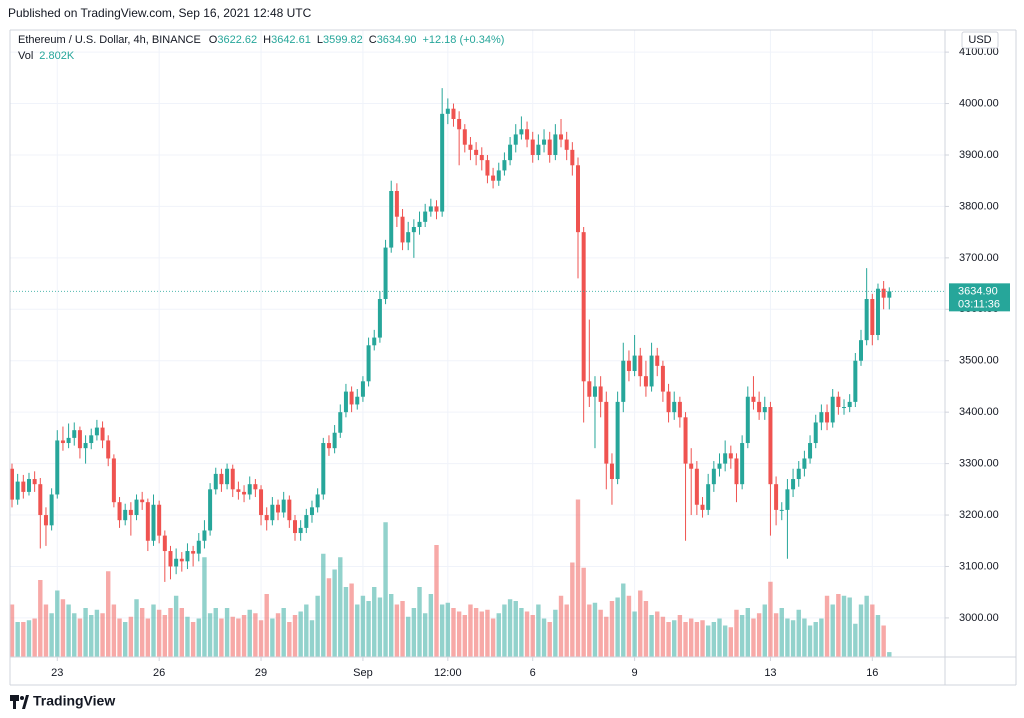  What do you see at coordinates (46, 56) in the screenshot?
I see `legend-volume: Vol 2.802K` at bounding box center [46, 56].